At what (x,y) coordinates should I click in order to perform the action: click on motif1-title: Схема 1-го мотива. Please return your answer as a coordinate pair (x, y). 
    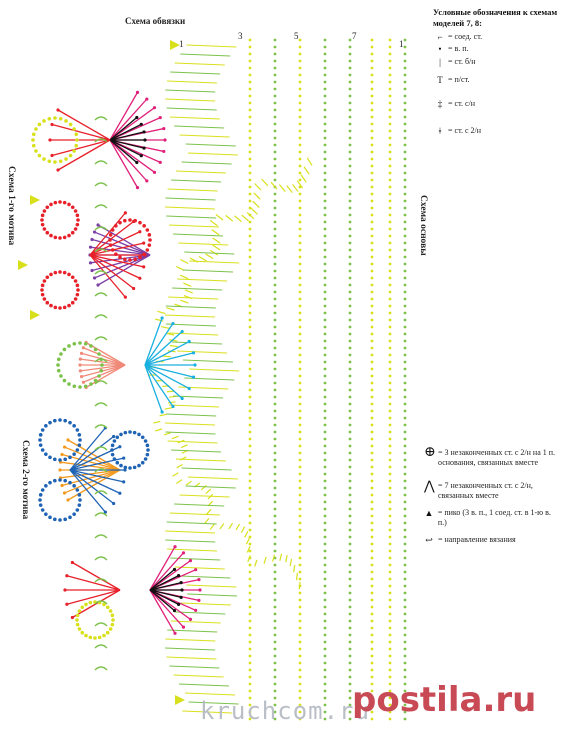
    Looking at the image, I should click on (11, 206).